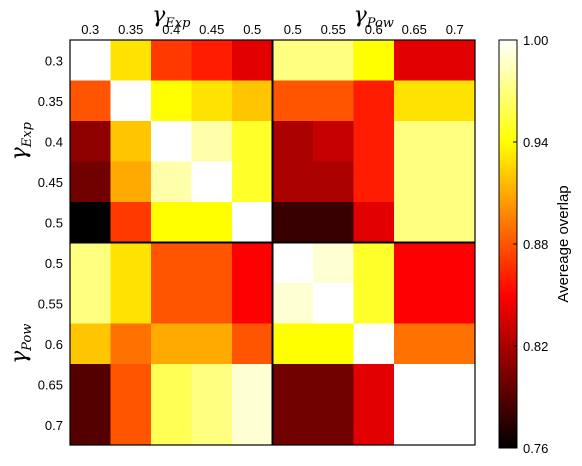 Image resolution: width=582 pixels, height=466 pixels. Describe the element at coordinates (50, 243) in the screenshot. I see `left-tick-labels: 0.3 0.35 0.4 0.45 0.5 0.5 0.55 0.6 0.65 0.7` at that location.